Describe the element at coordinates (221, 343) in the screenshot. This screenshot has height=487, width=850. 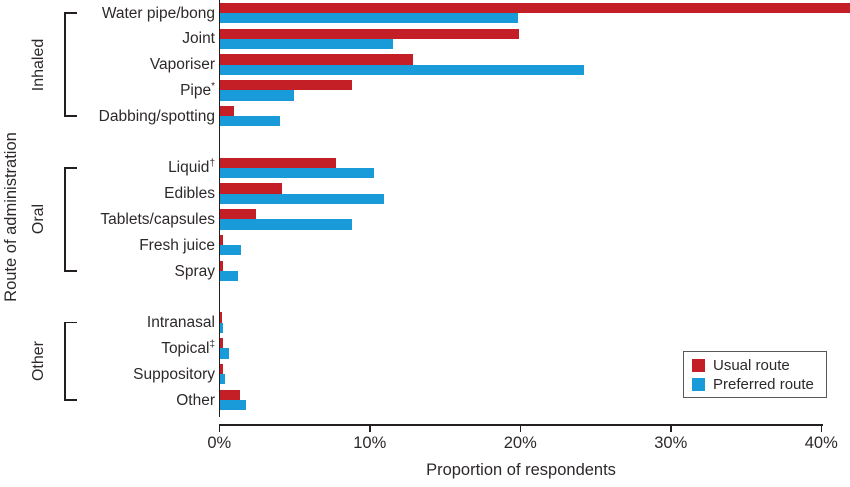
I see `bar-usual-topical` at that location.